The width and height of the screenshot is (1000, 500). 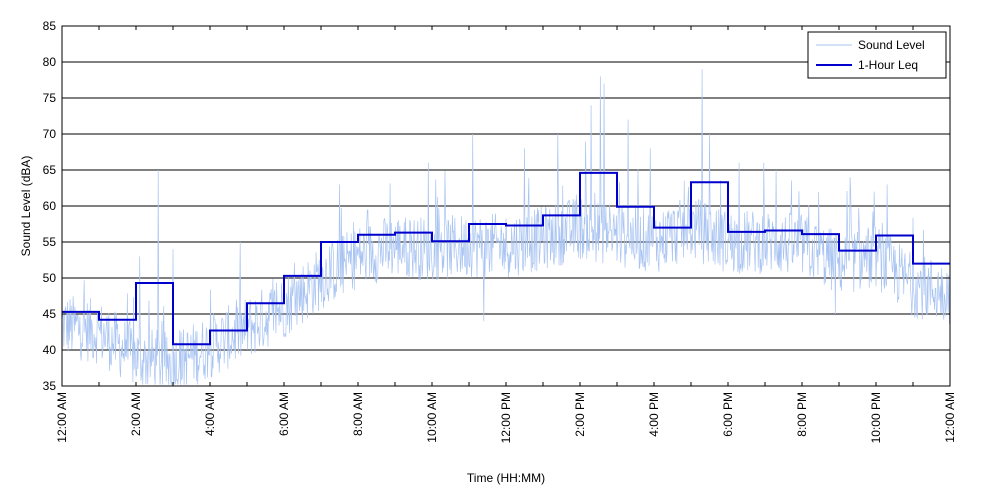 I want to click on y-tick-label: 50, so click(x=50, y=278).